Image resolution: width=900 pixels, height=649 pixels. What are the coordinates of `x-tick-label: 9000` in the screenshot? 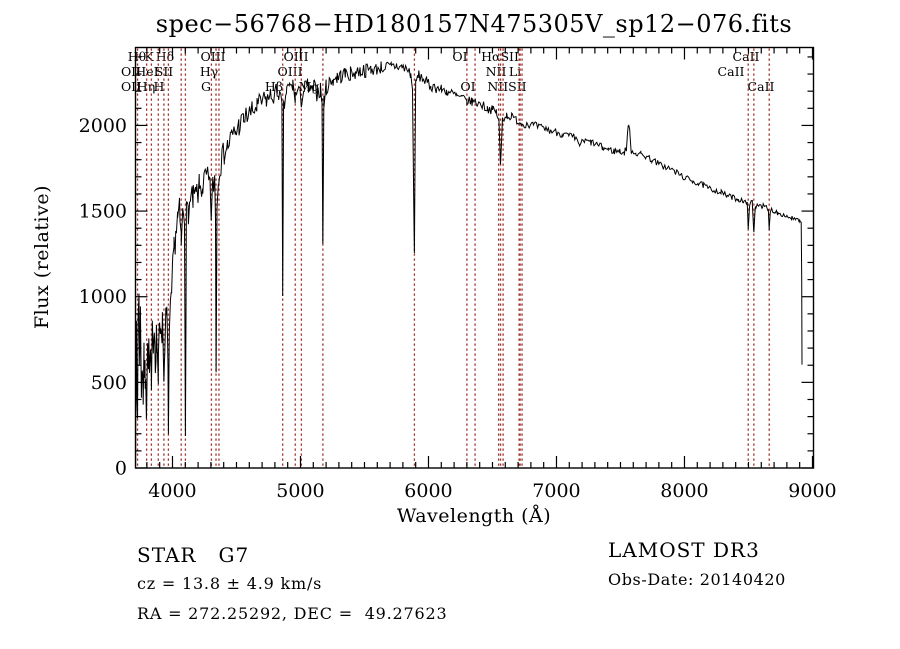 It's located at (812, 491).